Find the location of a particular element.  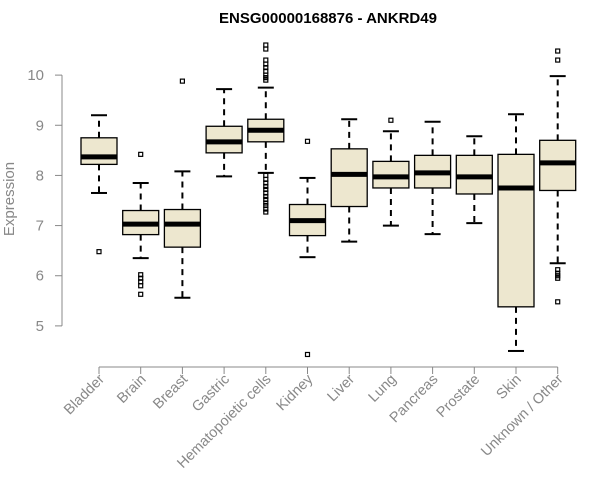

box-prostate is located at coordinates (474, 180).